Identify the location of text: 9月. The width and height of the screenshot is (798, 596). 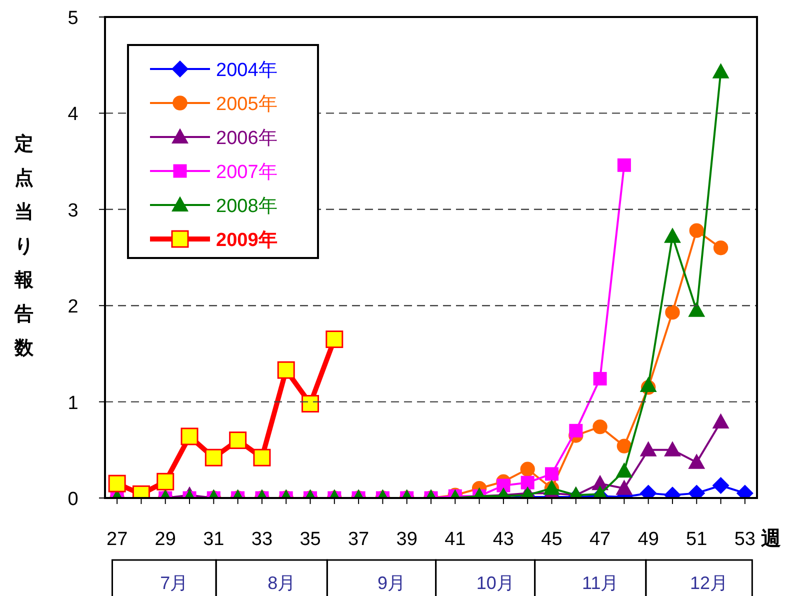
(391, 583).